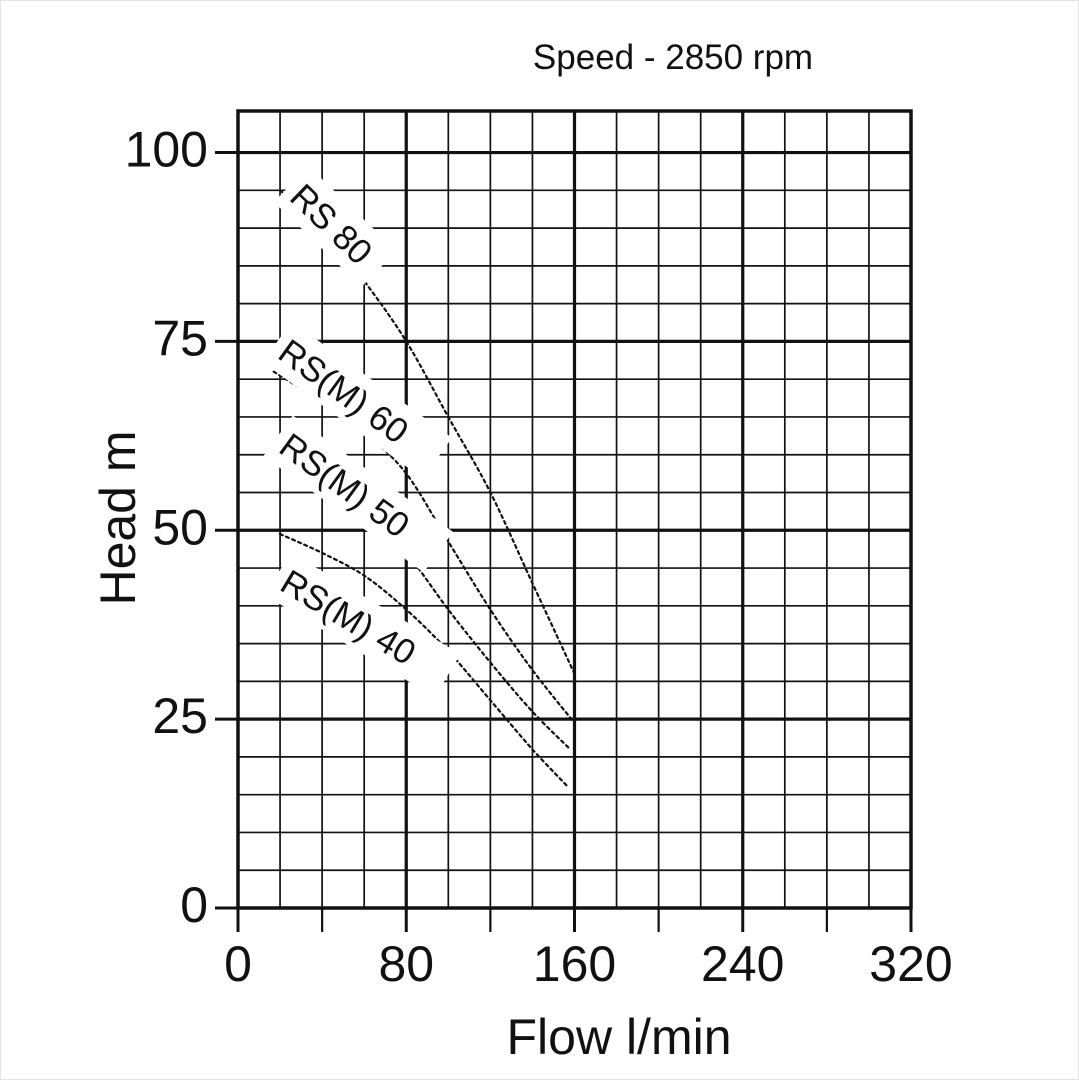 This screenshot has width=1079, height=1080. Describe the element at coordinates (166, 150) in the screenshot. I see `y-tick-label: 100` at that location.